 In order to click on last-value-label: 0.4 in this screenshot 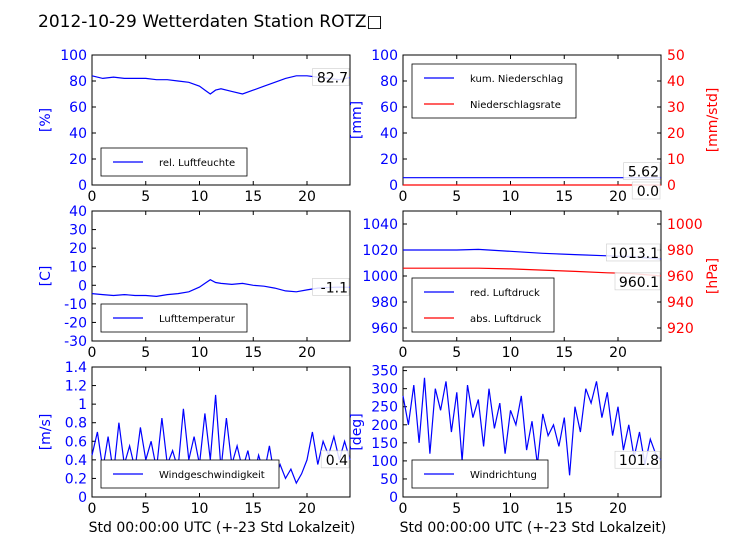, I will do `click(337, 461)`.